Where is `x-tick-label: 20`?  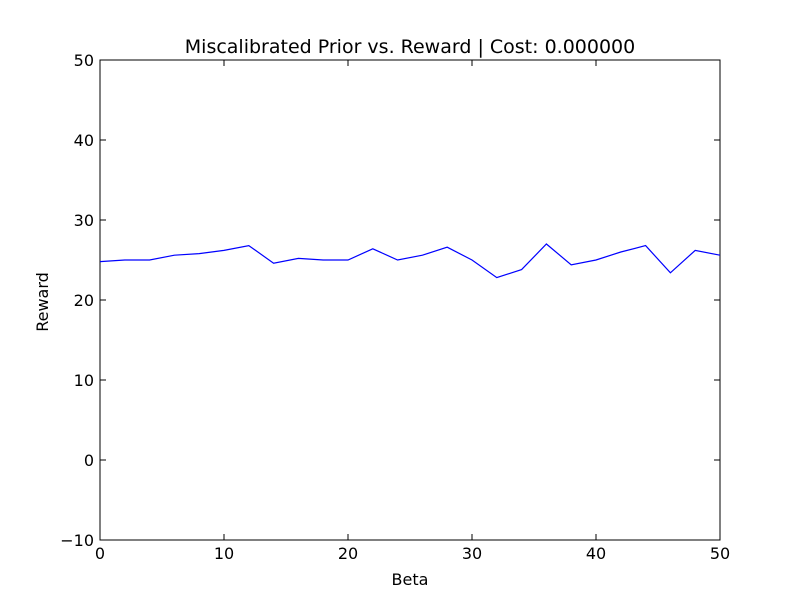
x-tick-label: 20 is located at coordinates (348, 553).